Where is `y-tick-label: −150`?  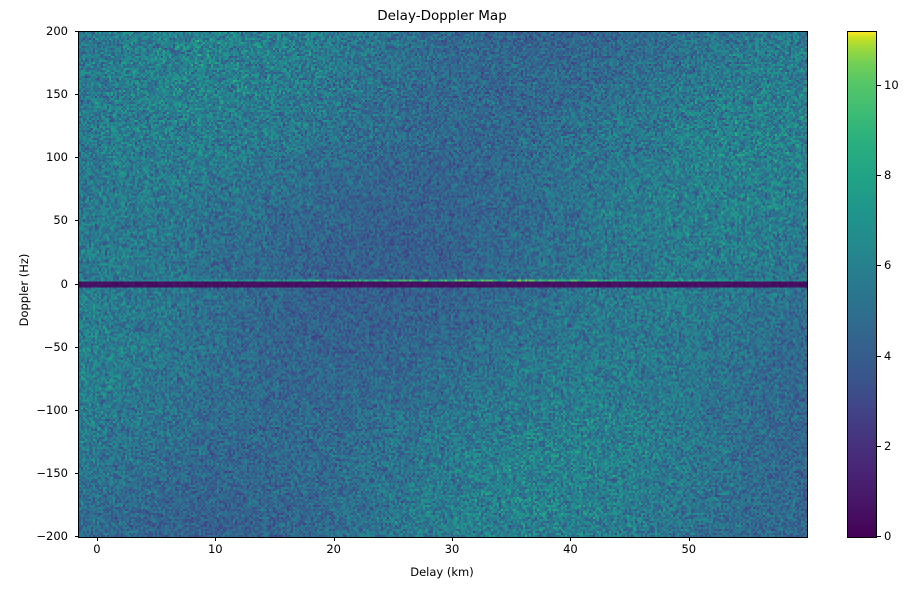
y-tick-label: −150 is located at coordinates (52, 472).